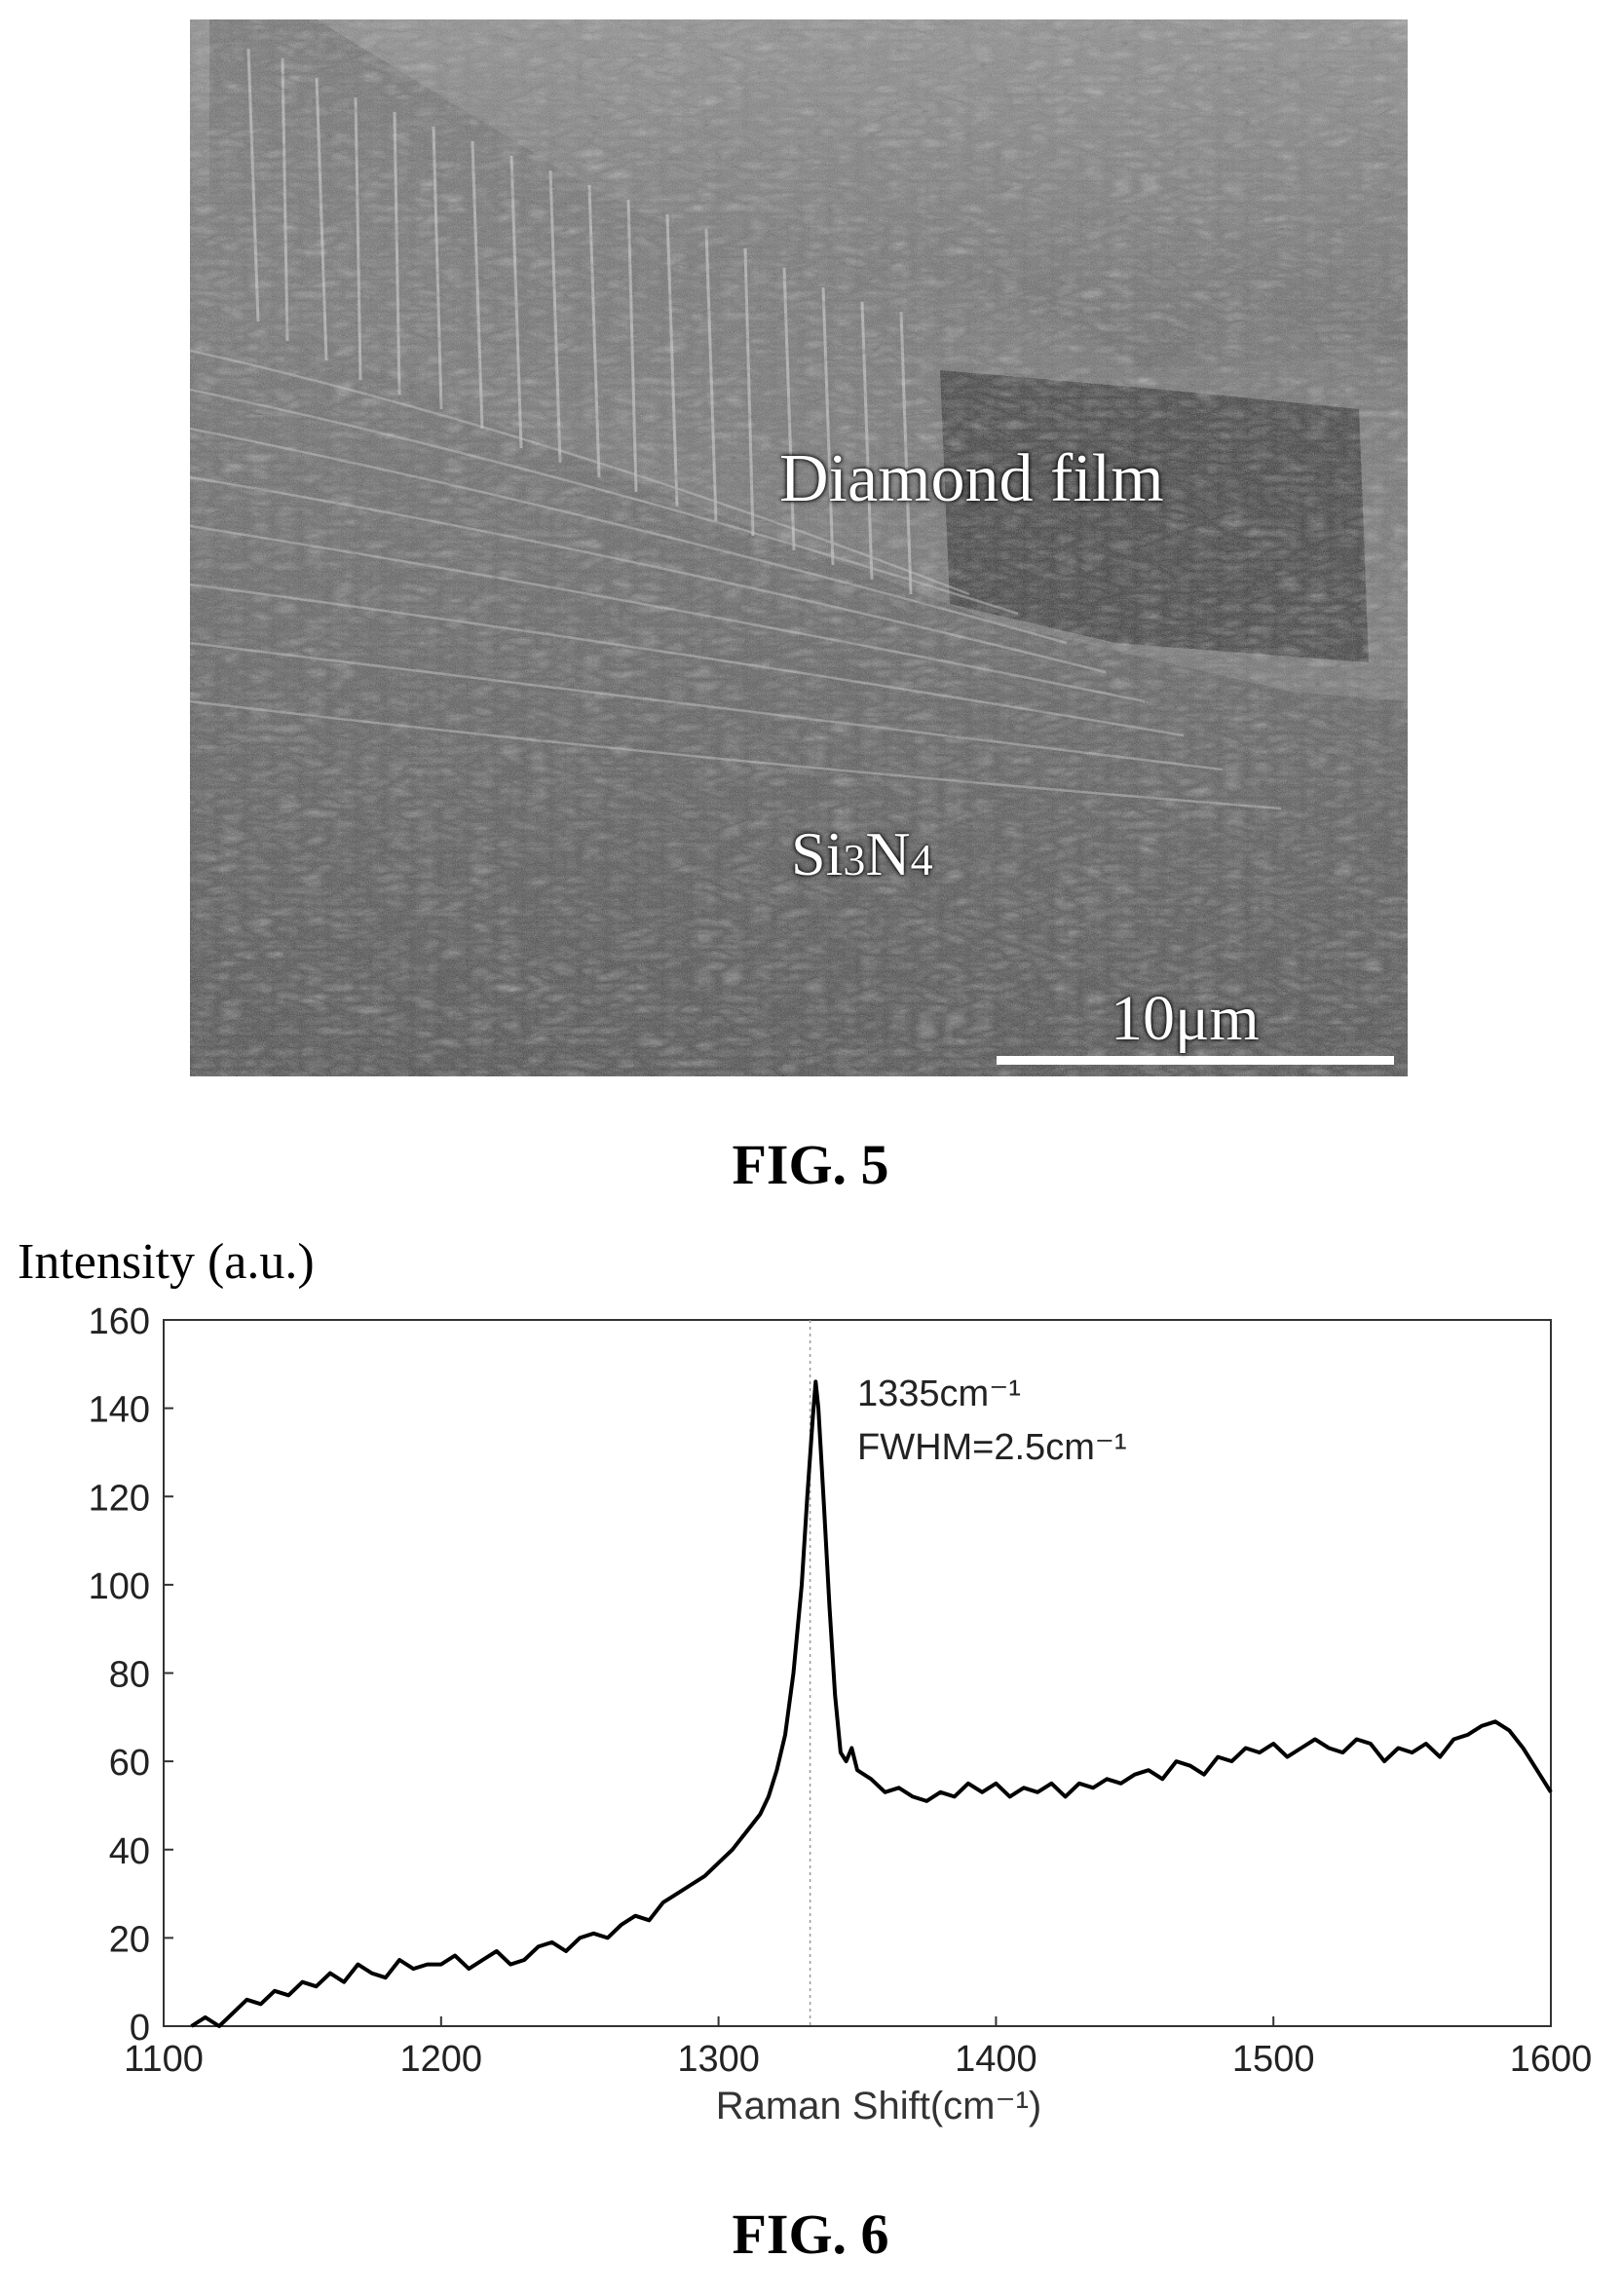 This screenshot has height=2296, width=1621. What do you see at coordinates (888, 853) in the screenshot?
I see `substrate-n: N` at bounding box center [888, 853].